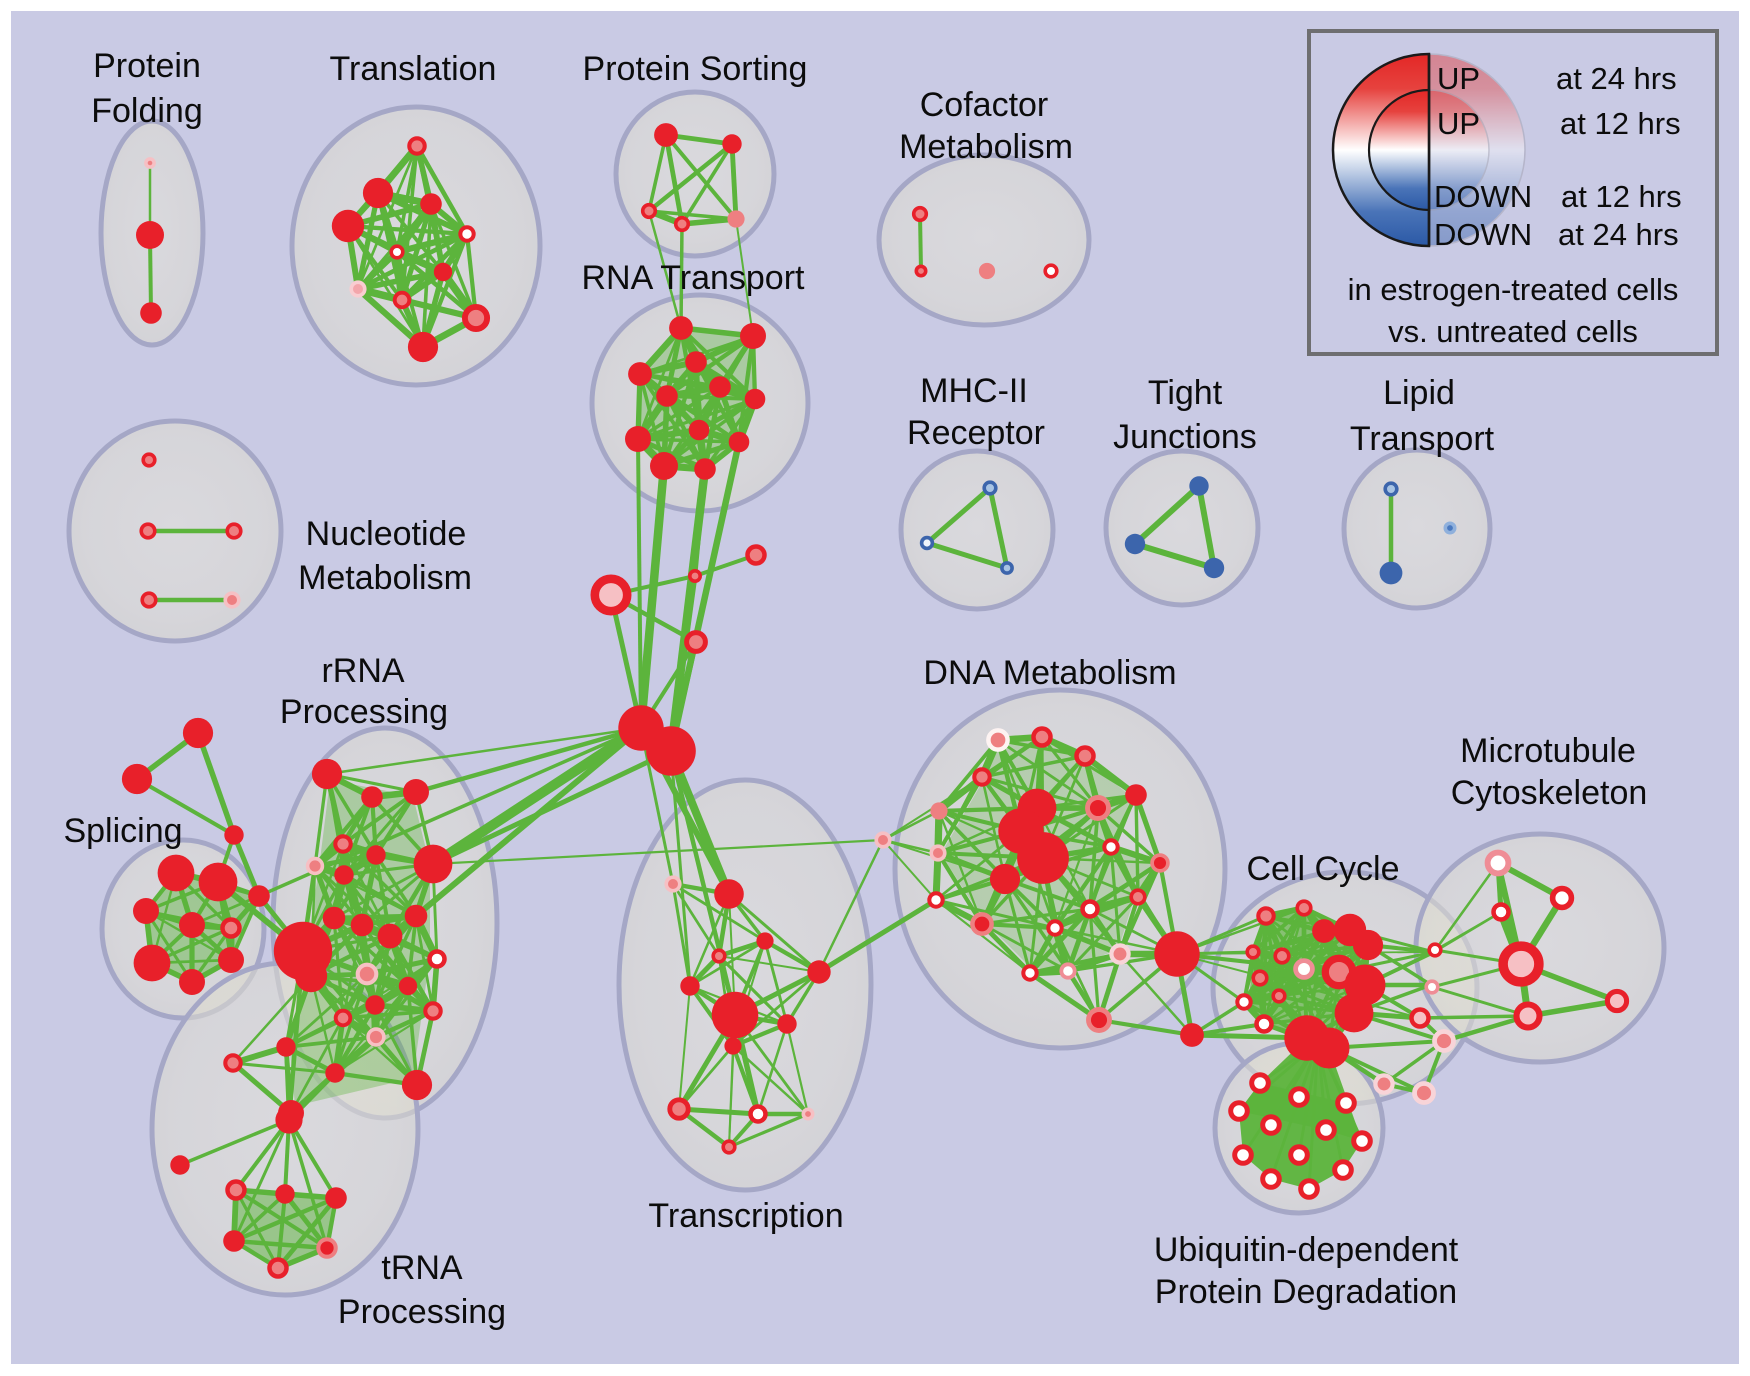 The height and width of the screenshot is (1376, 1750). I want to click on svg-text: Microtubule, so click(1548, 751).